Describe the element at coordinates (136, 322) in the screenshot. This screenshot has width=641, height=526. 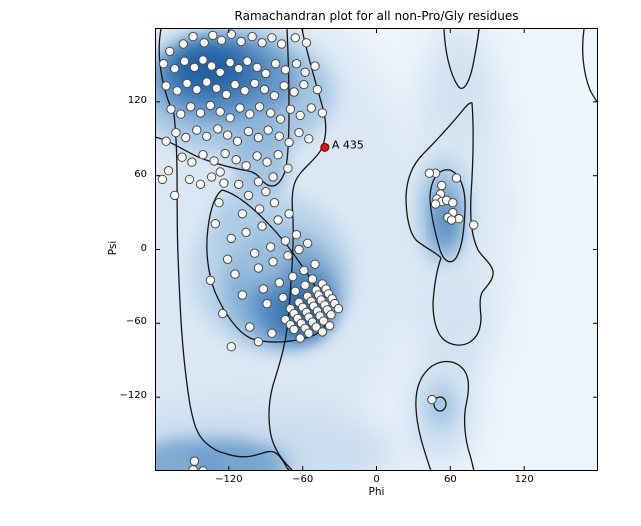
I see `y-tick-label: −60` at that location.